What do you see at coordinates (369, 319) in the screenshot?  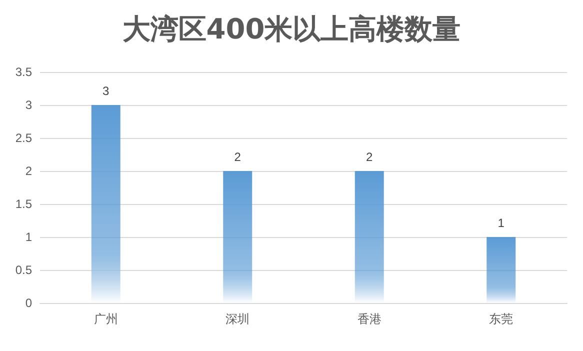 I see `x-tick-label: 香港` at bounding box center [369, 319].